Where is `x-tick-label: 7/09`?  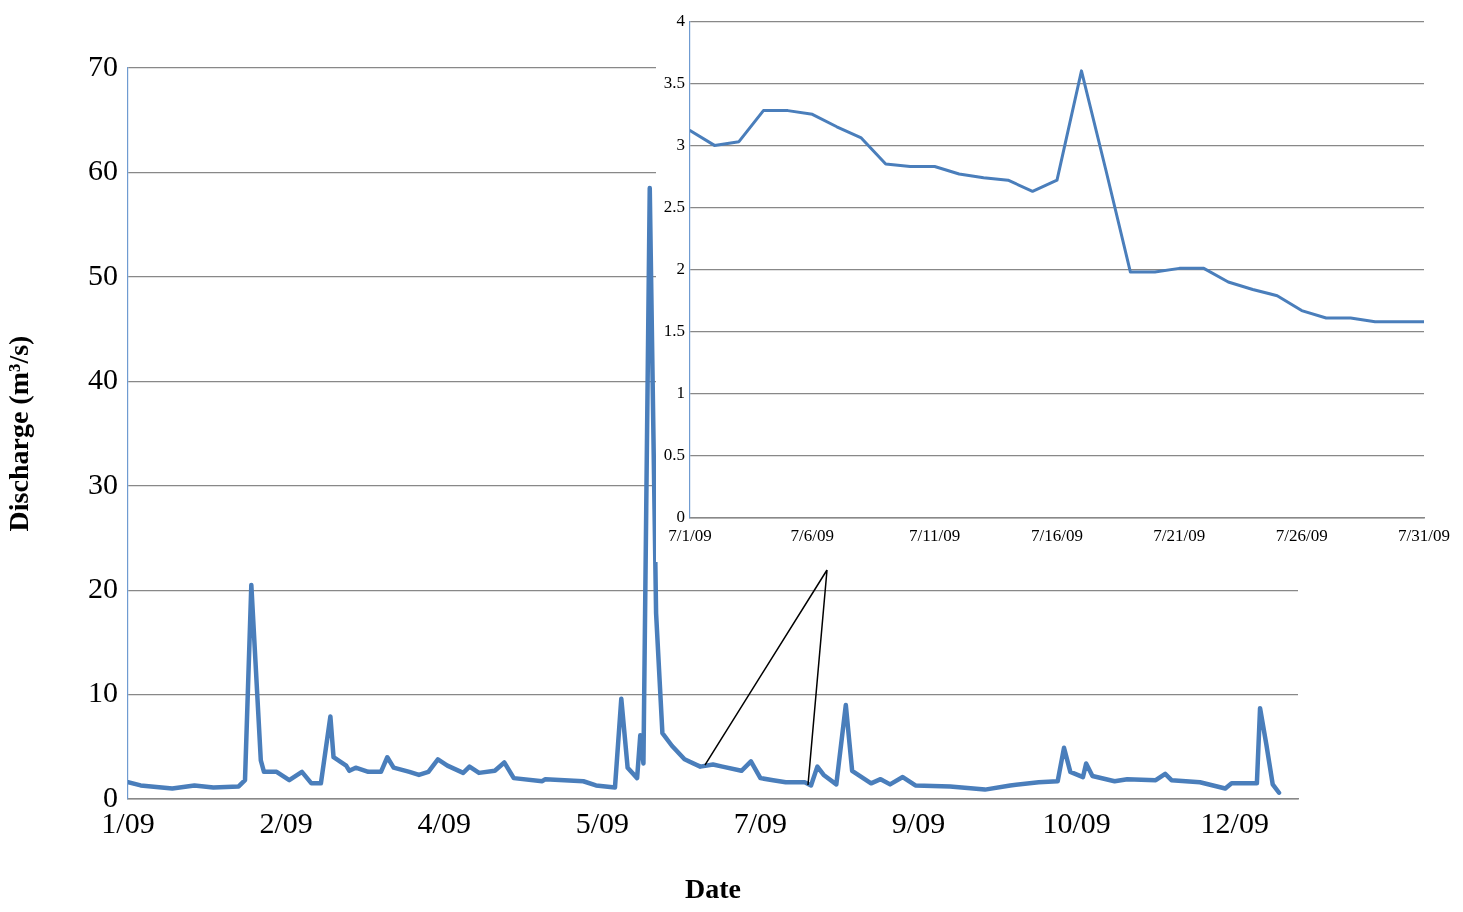 x-tick-label: 7/09 is located at coordinates (760, 822).